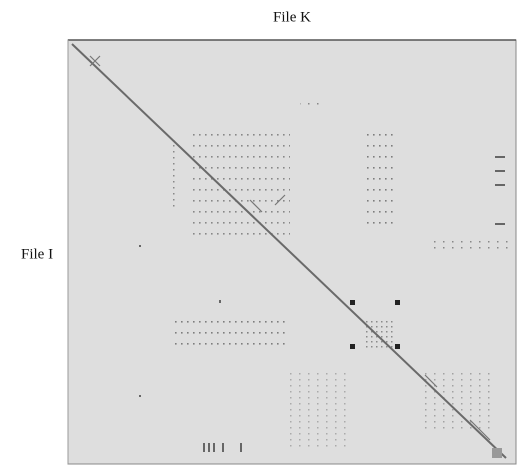 This screenshot has width=519, height=467. I want to click on title: File K, so click(292, 17).